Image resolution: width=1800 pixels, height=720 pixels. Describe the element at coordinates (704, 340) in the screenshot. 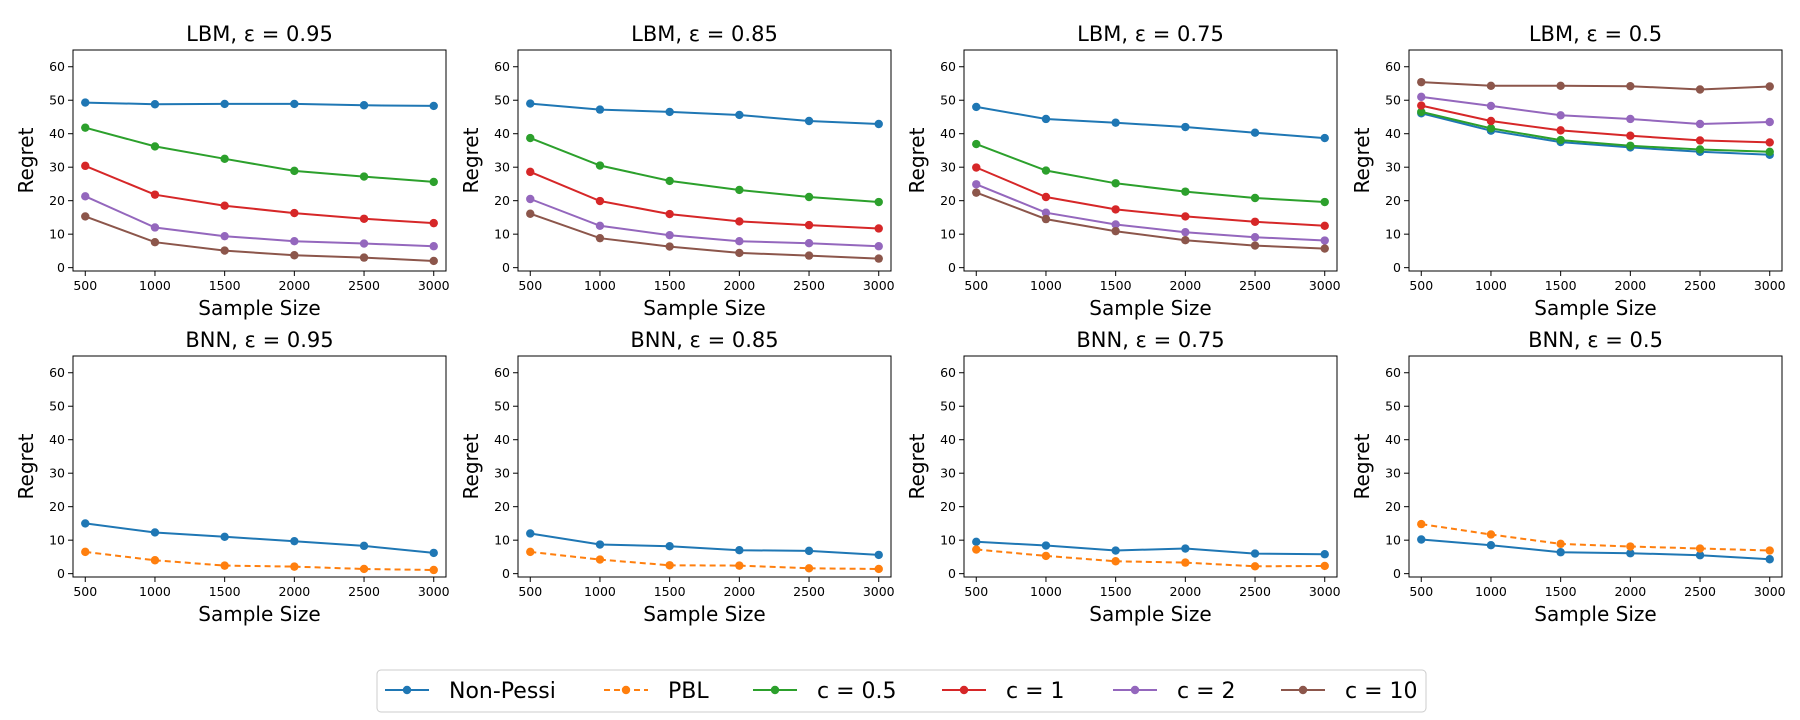

I see `panel-title: BNN, ε = 0.85` at that location.